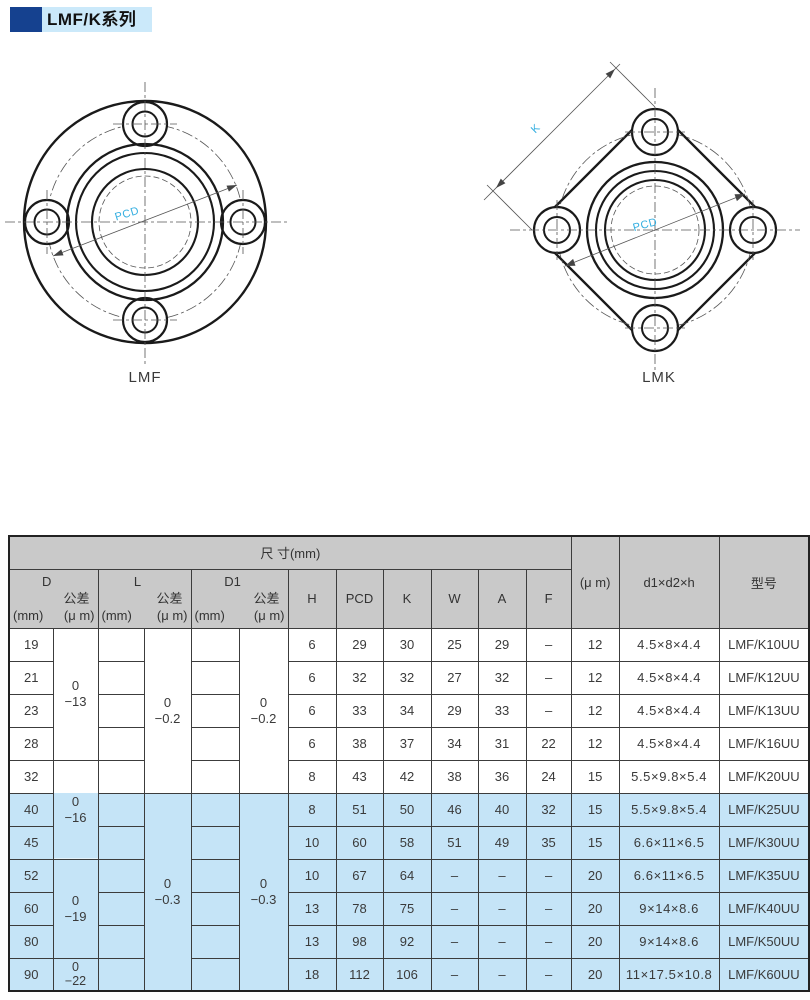 The height and width of the screenshot is (1000, 810). What do you see at coordinates (454, 809) in the screenshot?
I see `cell-w: 46` at bounding box center [454, 809].